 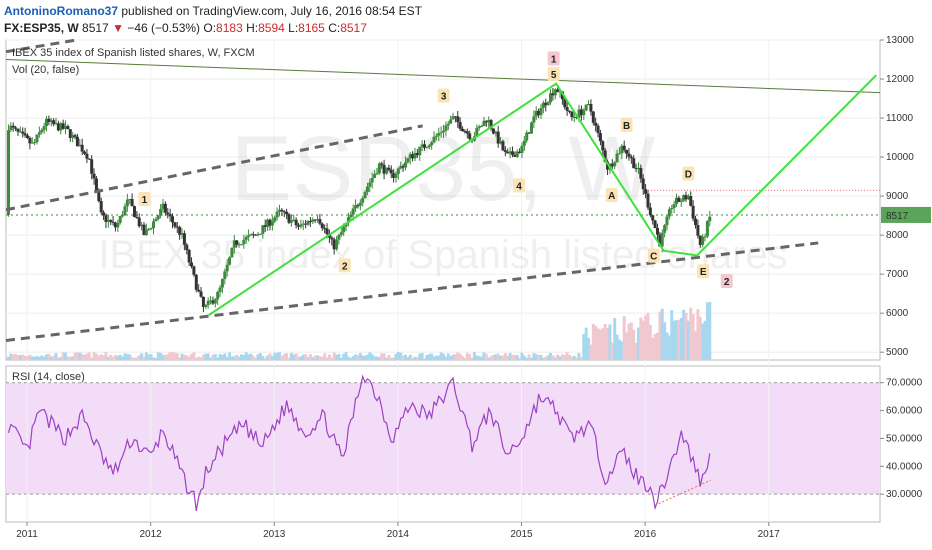 What do you see at coordinates (904, 466) in the screenshot?
I see `rsi-tick-label: 40.0000` at bounding box center [904, 466].